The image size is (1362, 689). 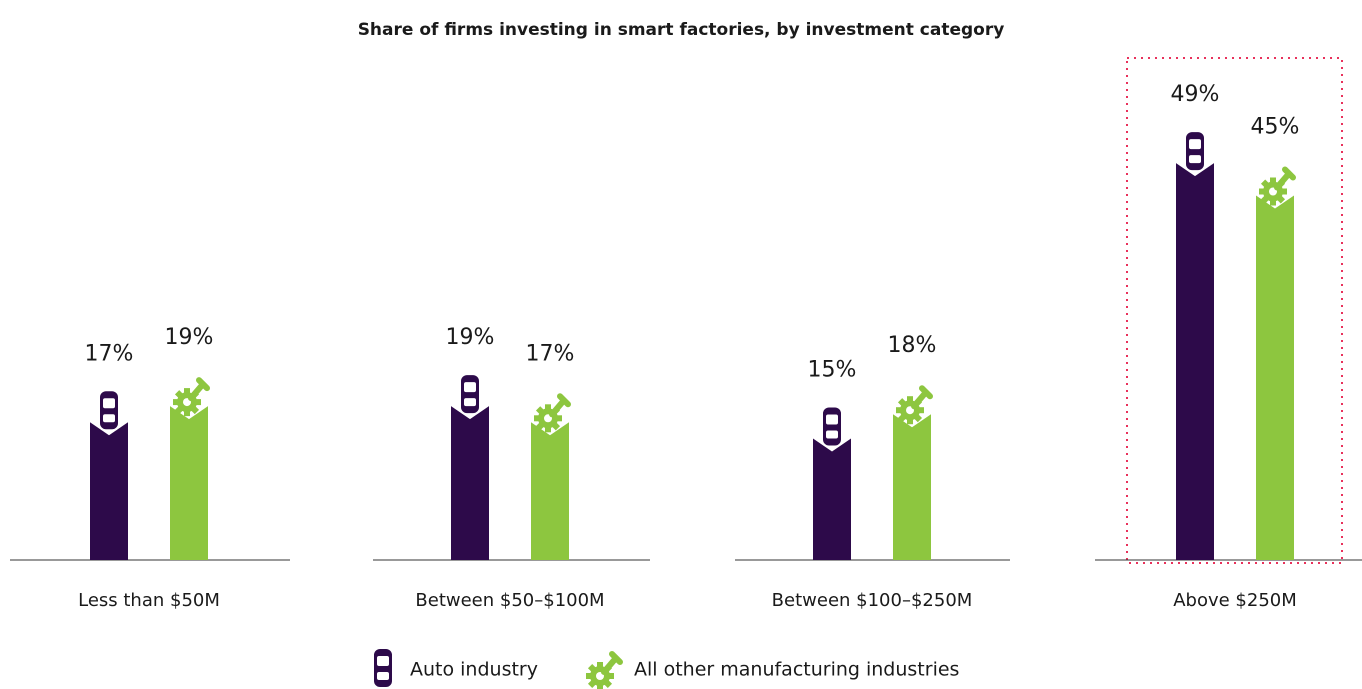 What do you see at coordinates (1235, 600) in the screenshot?
I see `x-tick-label: Above $250M` at bounding box center [1235, 600].